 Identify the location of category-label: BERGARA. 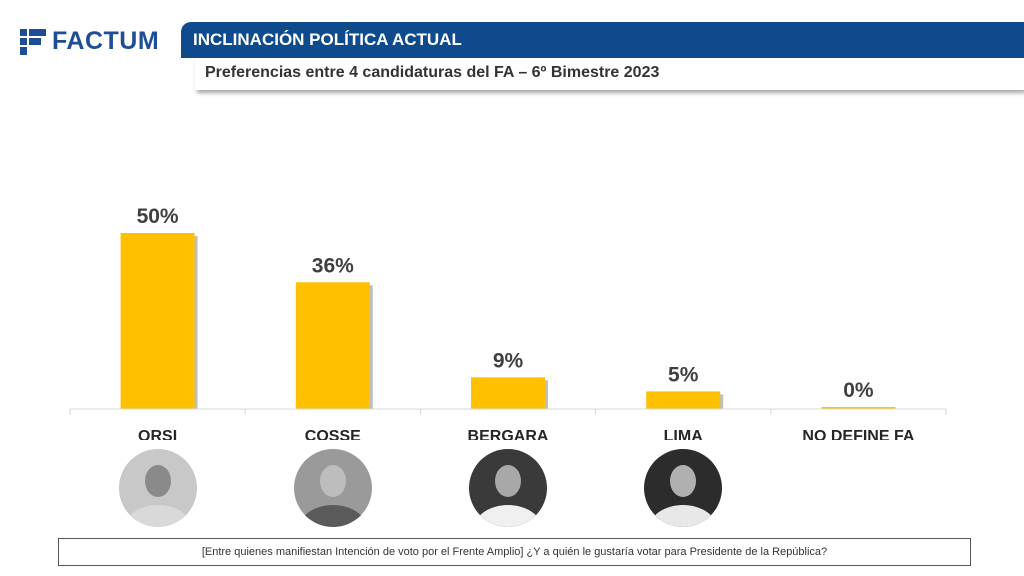
(508, 434).